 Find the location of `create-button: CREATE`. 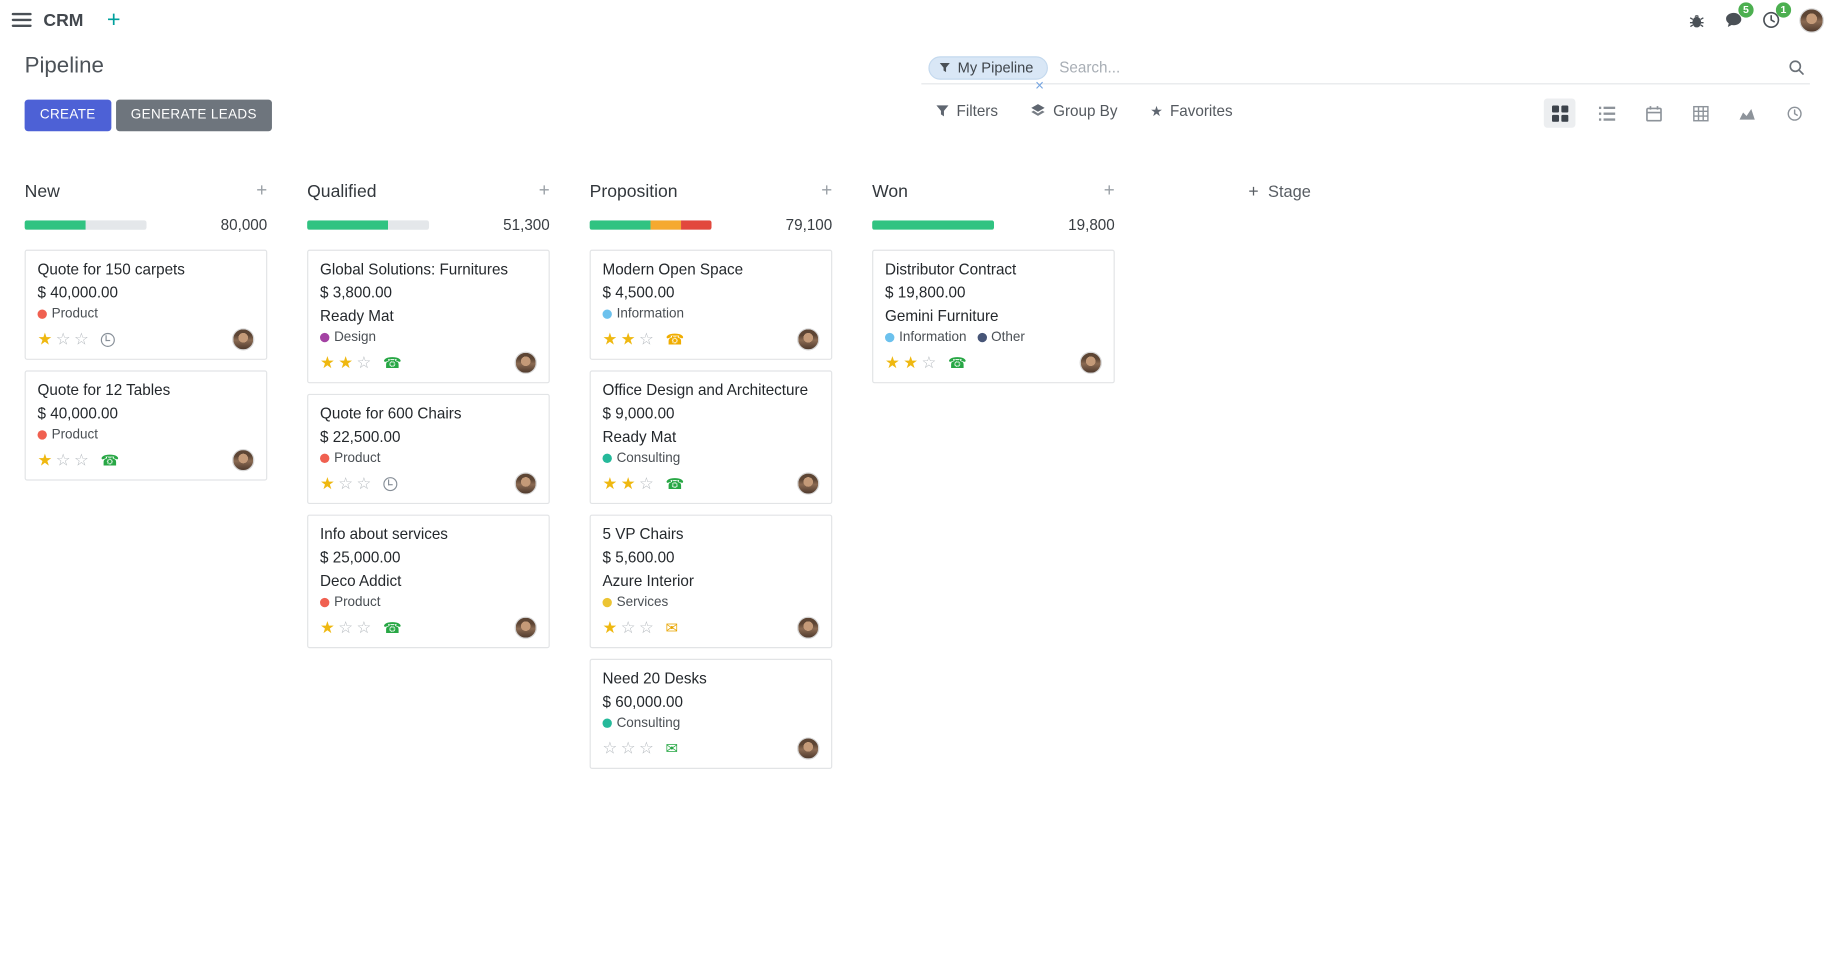

create-button: CREATE is located at coordinates (67, 115).